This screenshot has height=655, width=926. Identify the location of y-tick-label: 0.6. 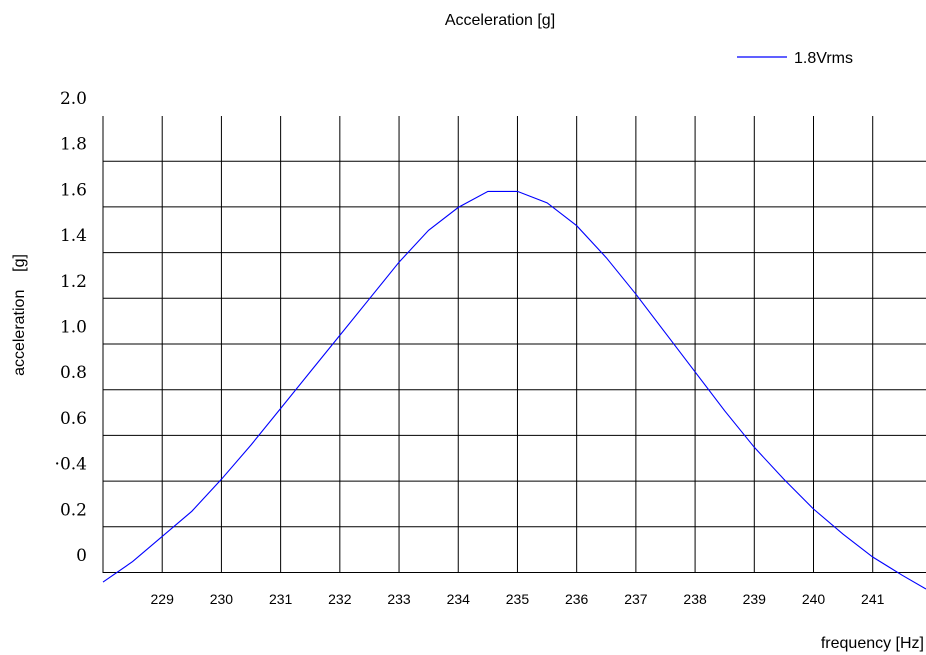
(73, 419).